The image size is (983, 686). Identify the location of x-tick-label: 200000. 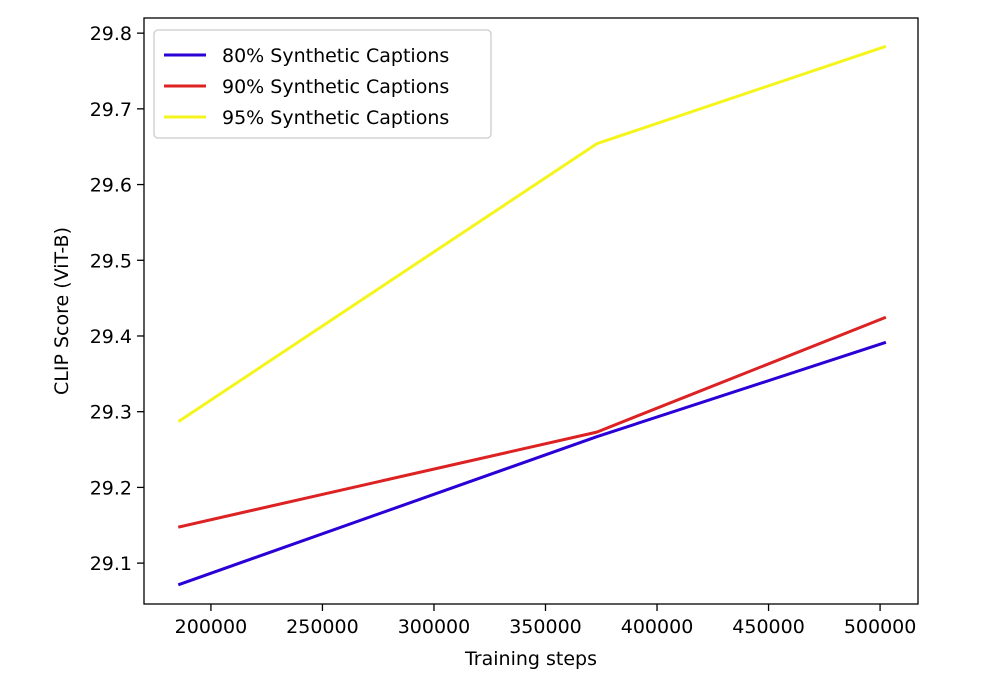
(211, 627).